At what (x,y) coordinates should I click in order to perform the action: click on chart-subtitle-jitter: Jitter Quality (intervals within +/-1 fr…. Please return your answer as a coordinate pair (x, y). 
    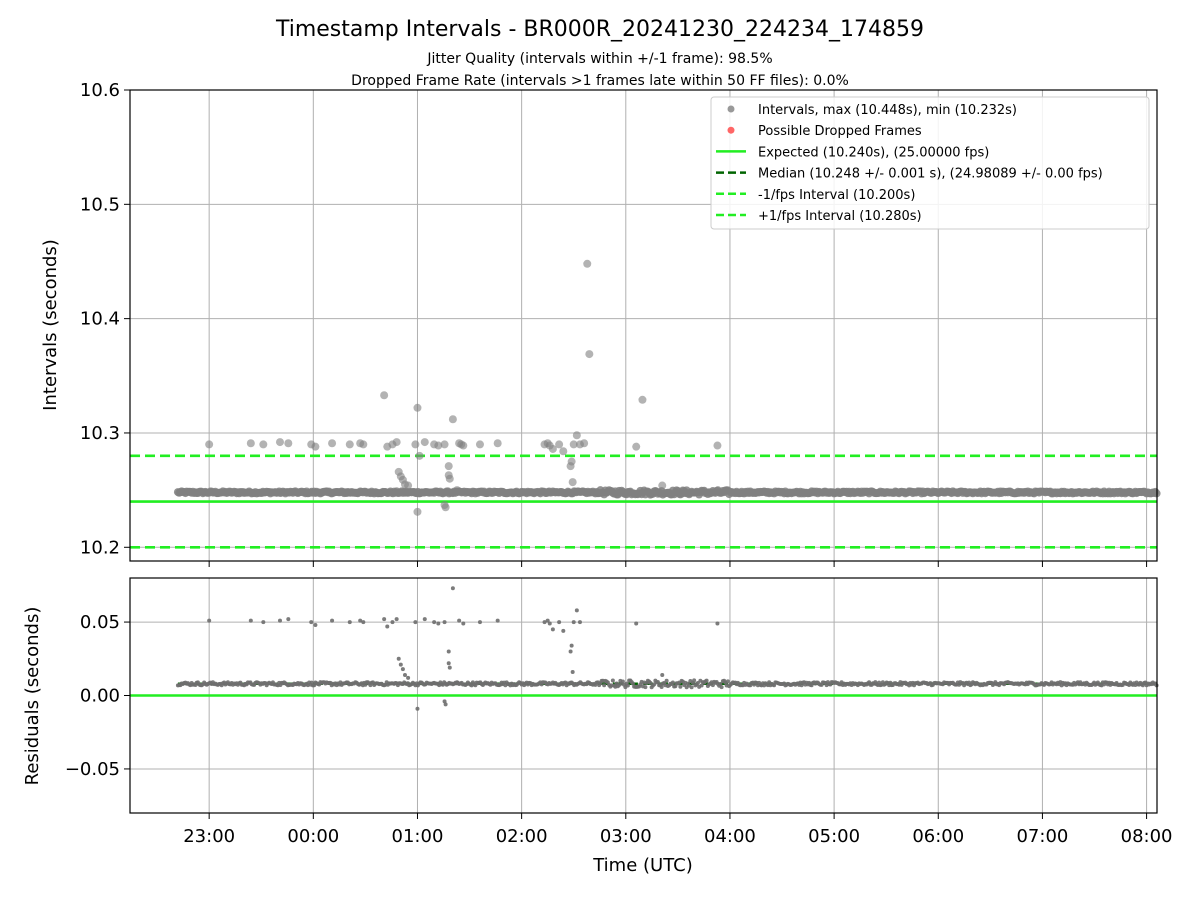
    Looking at the image, I should click on (599, 59).